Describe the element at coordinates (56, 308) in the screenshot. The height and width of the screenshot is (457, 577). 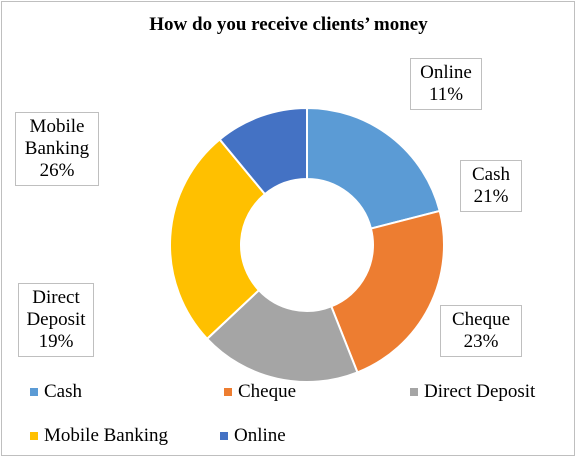
I see `data-label-name: Direct Deposit` at that location.